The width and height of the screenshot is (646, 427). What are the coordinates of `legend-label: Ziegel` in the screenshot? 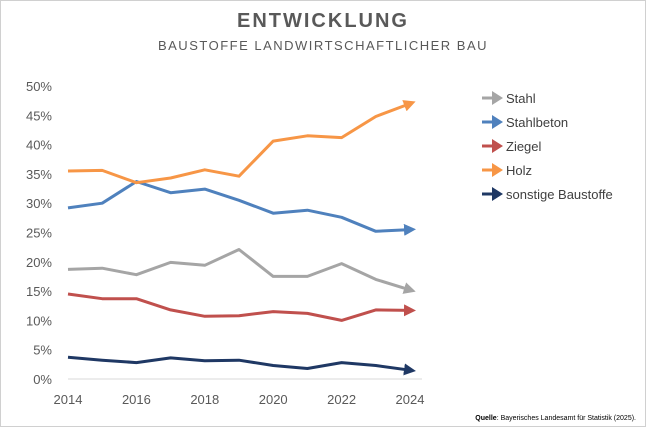 It's located at (524, 146).